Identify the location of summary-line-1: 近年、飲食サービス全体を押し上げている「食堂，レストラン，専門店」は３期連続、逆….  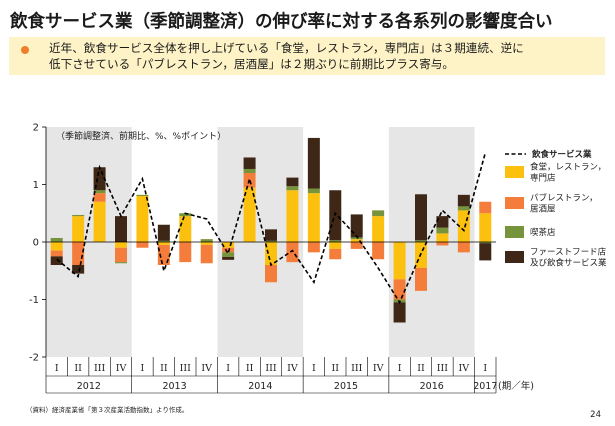
(286, 48).